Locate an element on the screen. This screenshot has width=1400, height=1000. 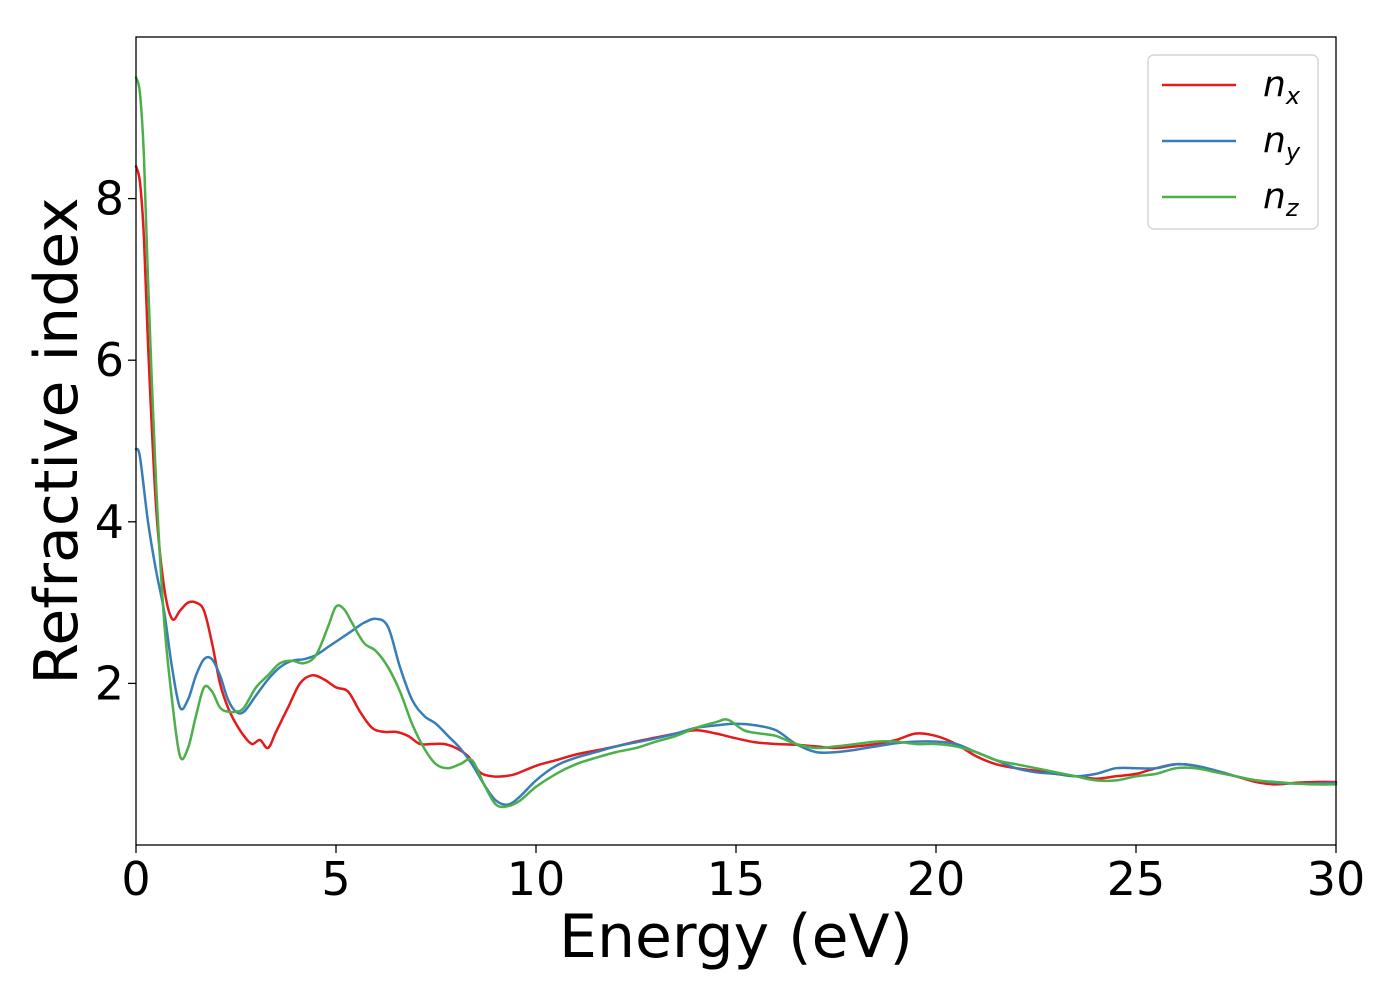
x-tick-label: 30 is located at coordinates (1336, 879).